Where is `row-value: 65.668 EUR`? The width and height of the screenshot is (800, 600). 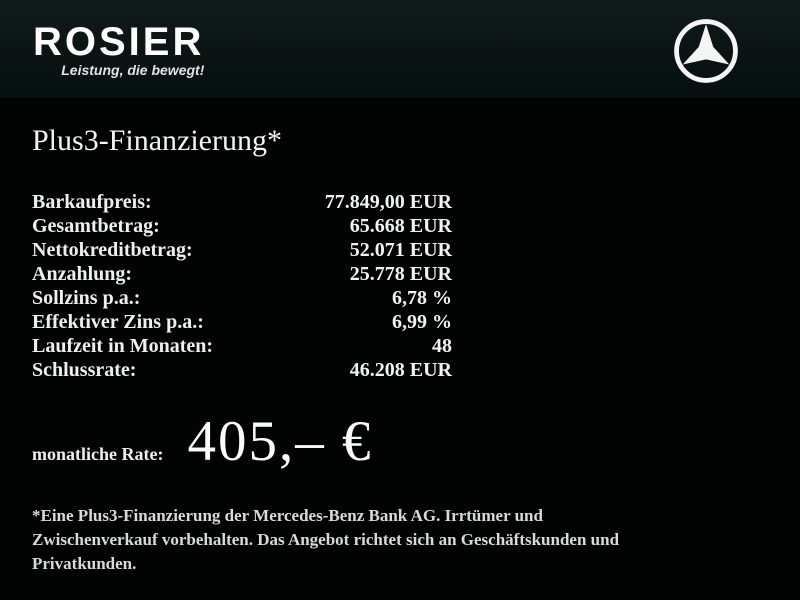 row-value: 65.668 EUR is located at coordinates (400, 226).